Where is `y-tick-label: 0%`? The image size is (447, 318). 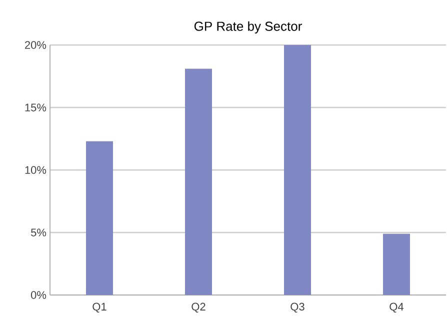 y-tick-label: 0% is located at coordinates (38, 295).